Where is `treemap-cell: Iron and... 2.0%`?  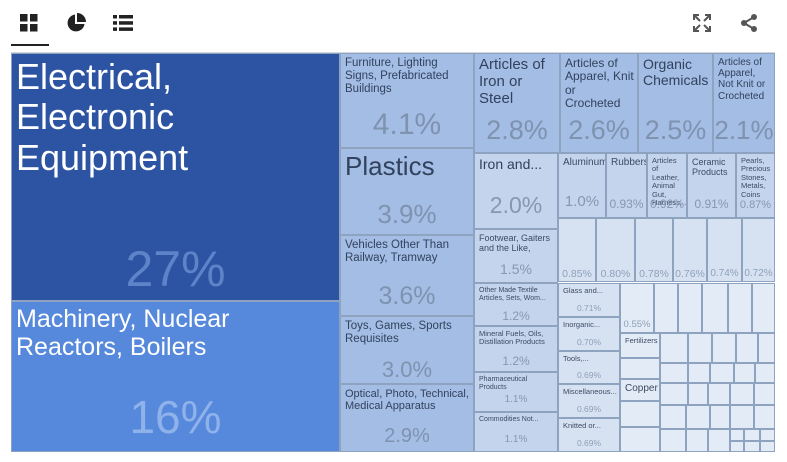 treemap-cell: Iron and... 2.0% is located at coordinates (516, 191).